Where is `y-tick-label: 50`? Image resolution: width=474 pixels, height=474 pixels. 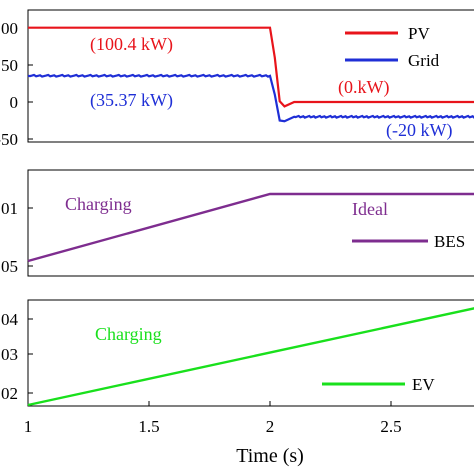 y-tick-label: 50 is located at coordinates (9, 65).